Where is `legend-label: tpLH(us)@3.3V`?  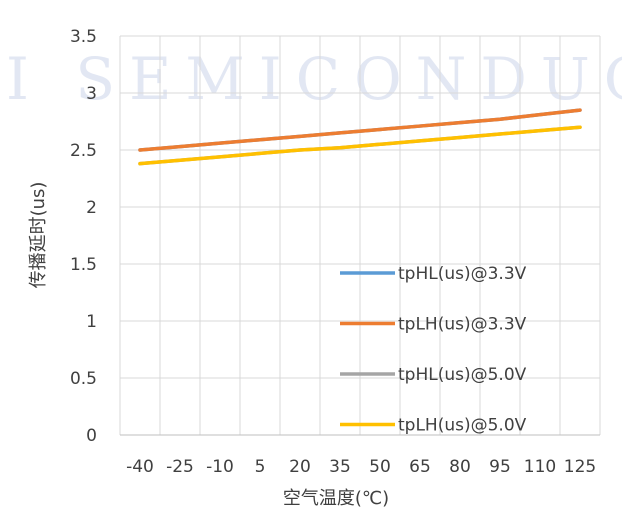
legend-label: tpLH(us)@3.3V is located at coordinates (462, 325).